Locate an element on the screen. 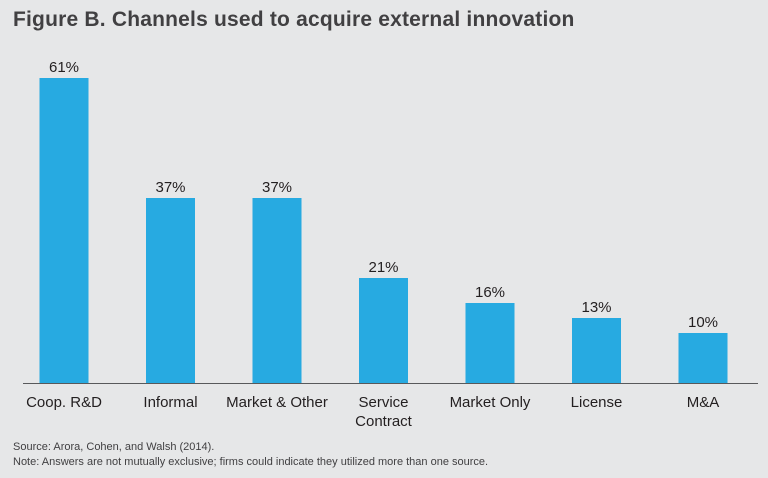 Image resolution: width=768 pixels, height=478 pixels. category-label: Contract is located at coordinates (384, 421).